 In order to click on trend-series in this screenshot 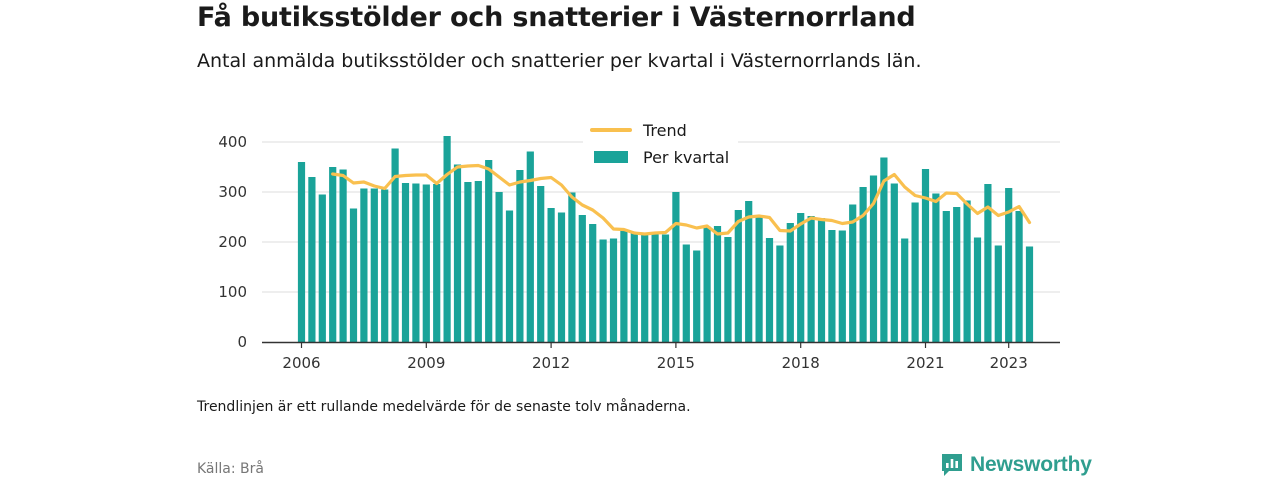, I will do `click(681, 199)`.